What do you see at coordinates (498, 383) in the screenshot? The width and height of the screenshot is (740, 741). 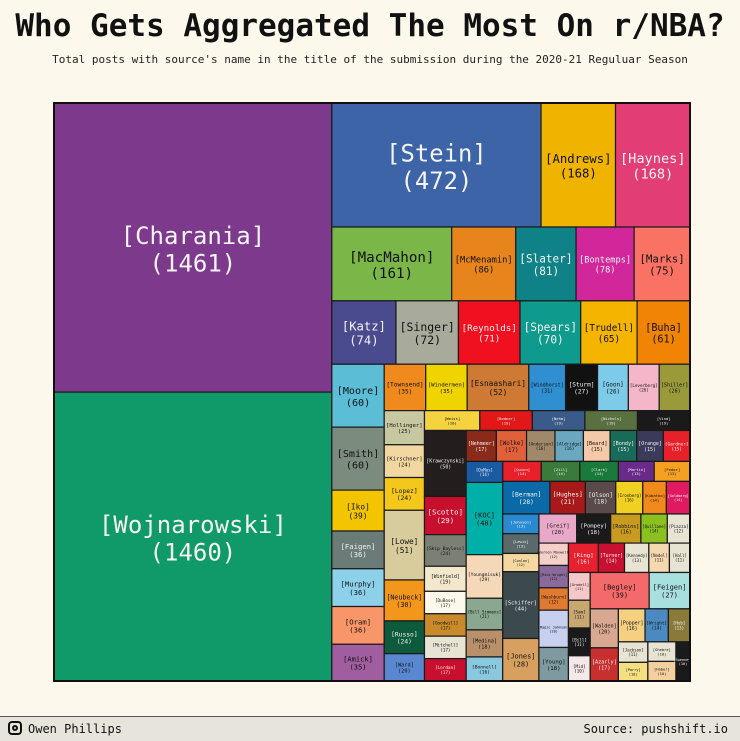 I see `cell-name-label: [Esnaashari]` at bounding box center [498, 383].